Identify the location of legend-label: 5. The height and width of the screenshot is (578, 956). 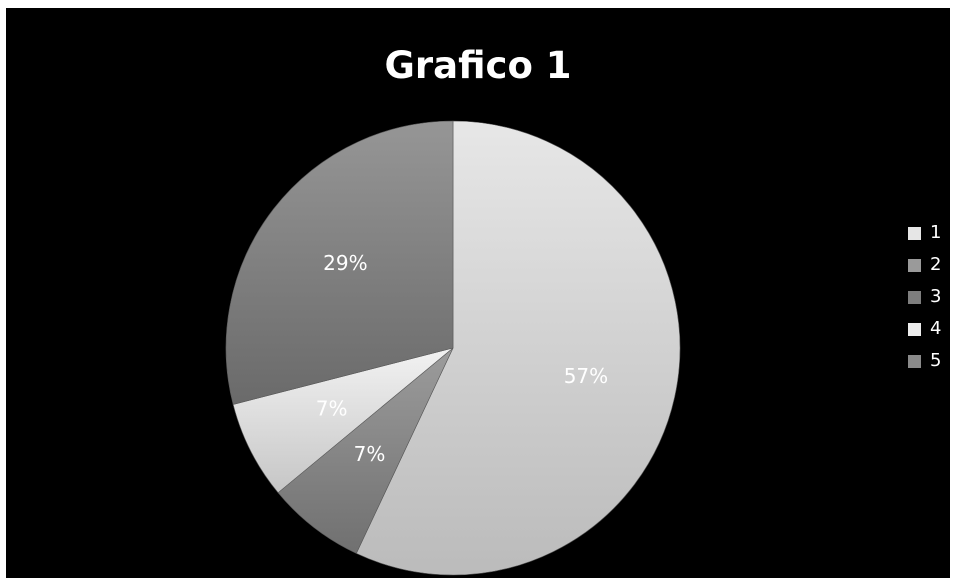
(936, 360).